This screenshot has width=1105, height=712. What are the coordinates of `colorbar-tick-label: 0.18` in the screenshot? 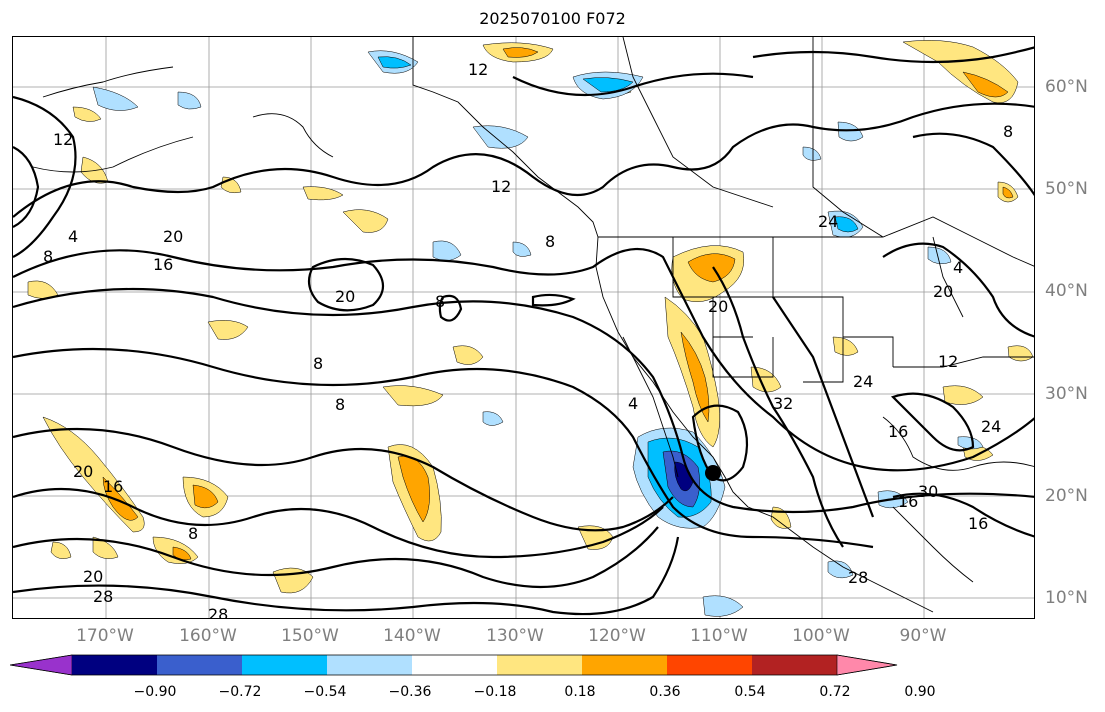 It's located at (580, 692).